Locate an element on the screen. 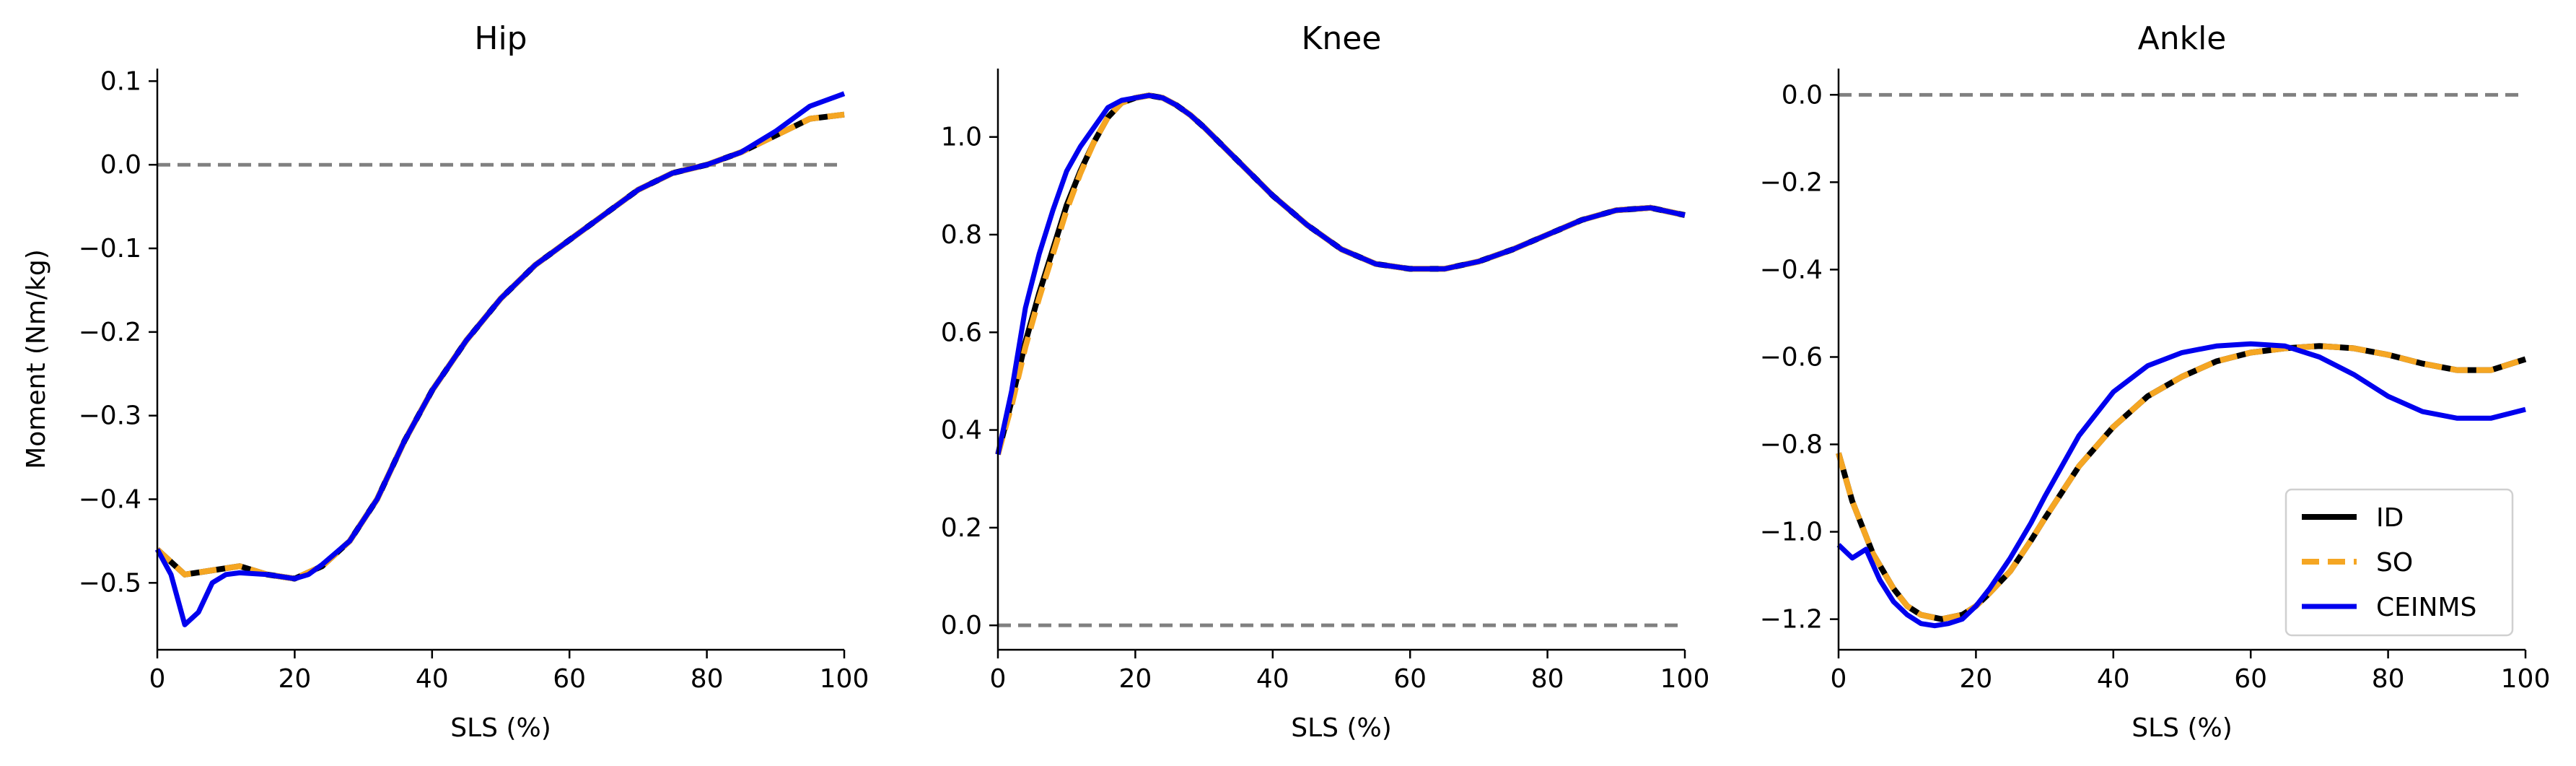 This screenshot has width=2576, height=766. legend: ID SO CEINMS is located at coordinates (2399, 562).